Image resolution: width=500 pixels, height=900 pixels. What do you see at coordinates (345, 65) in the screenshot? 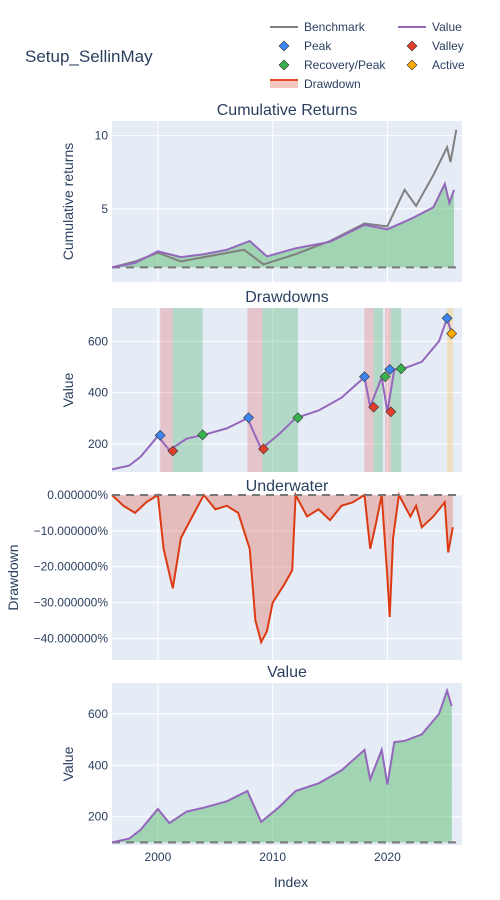
I see `legend-label: Recovery/Peak` at bounding box center [345, 65].